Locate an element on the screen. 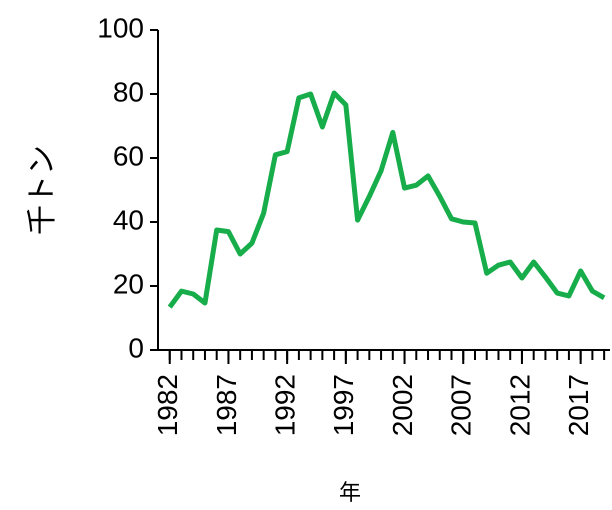  x-tick-label: 1997 is located at coordinates (343, 405).